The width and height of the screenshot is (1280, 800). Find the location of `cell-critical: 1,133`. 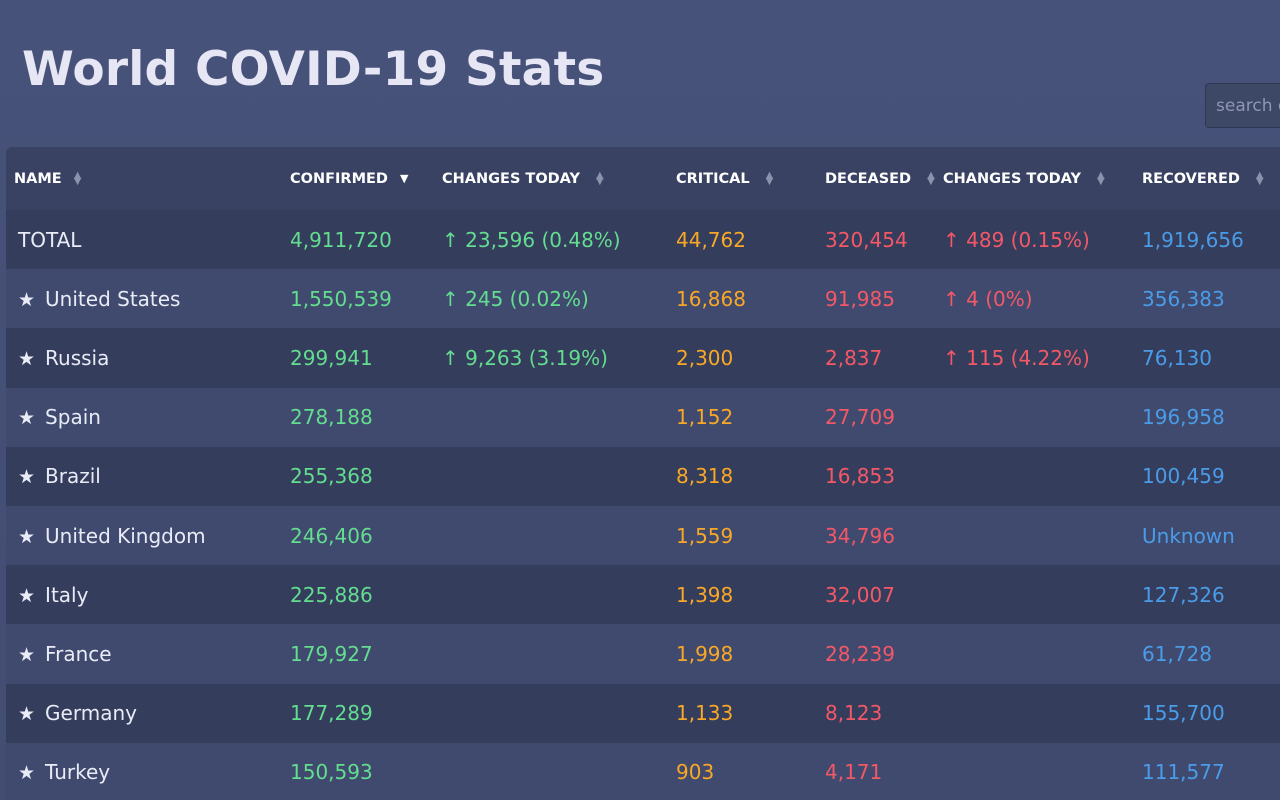

cell-critical: 1,133 is located at coordinates (705, 713).